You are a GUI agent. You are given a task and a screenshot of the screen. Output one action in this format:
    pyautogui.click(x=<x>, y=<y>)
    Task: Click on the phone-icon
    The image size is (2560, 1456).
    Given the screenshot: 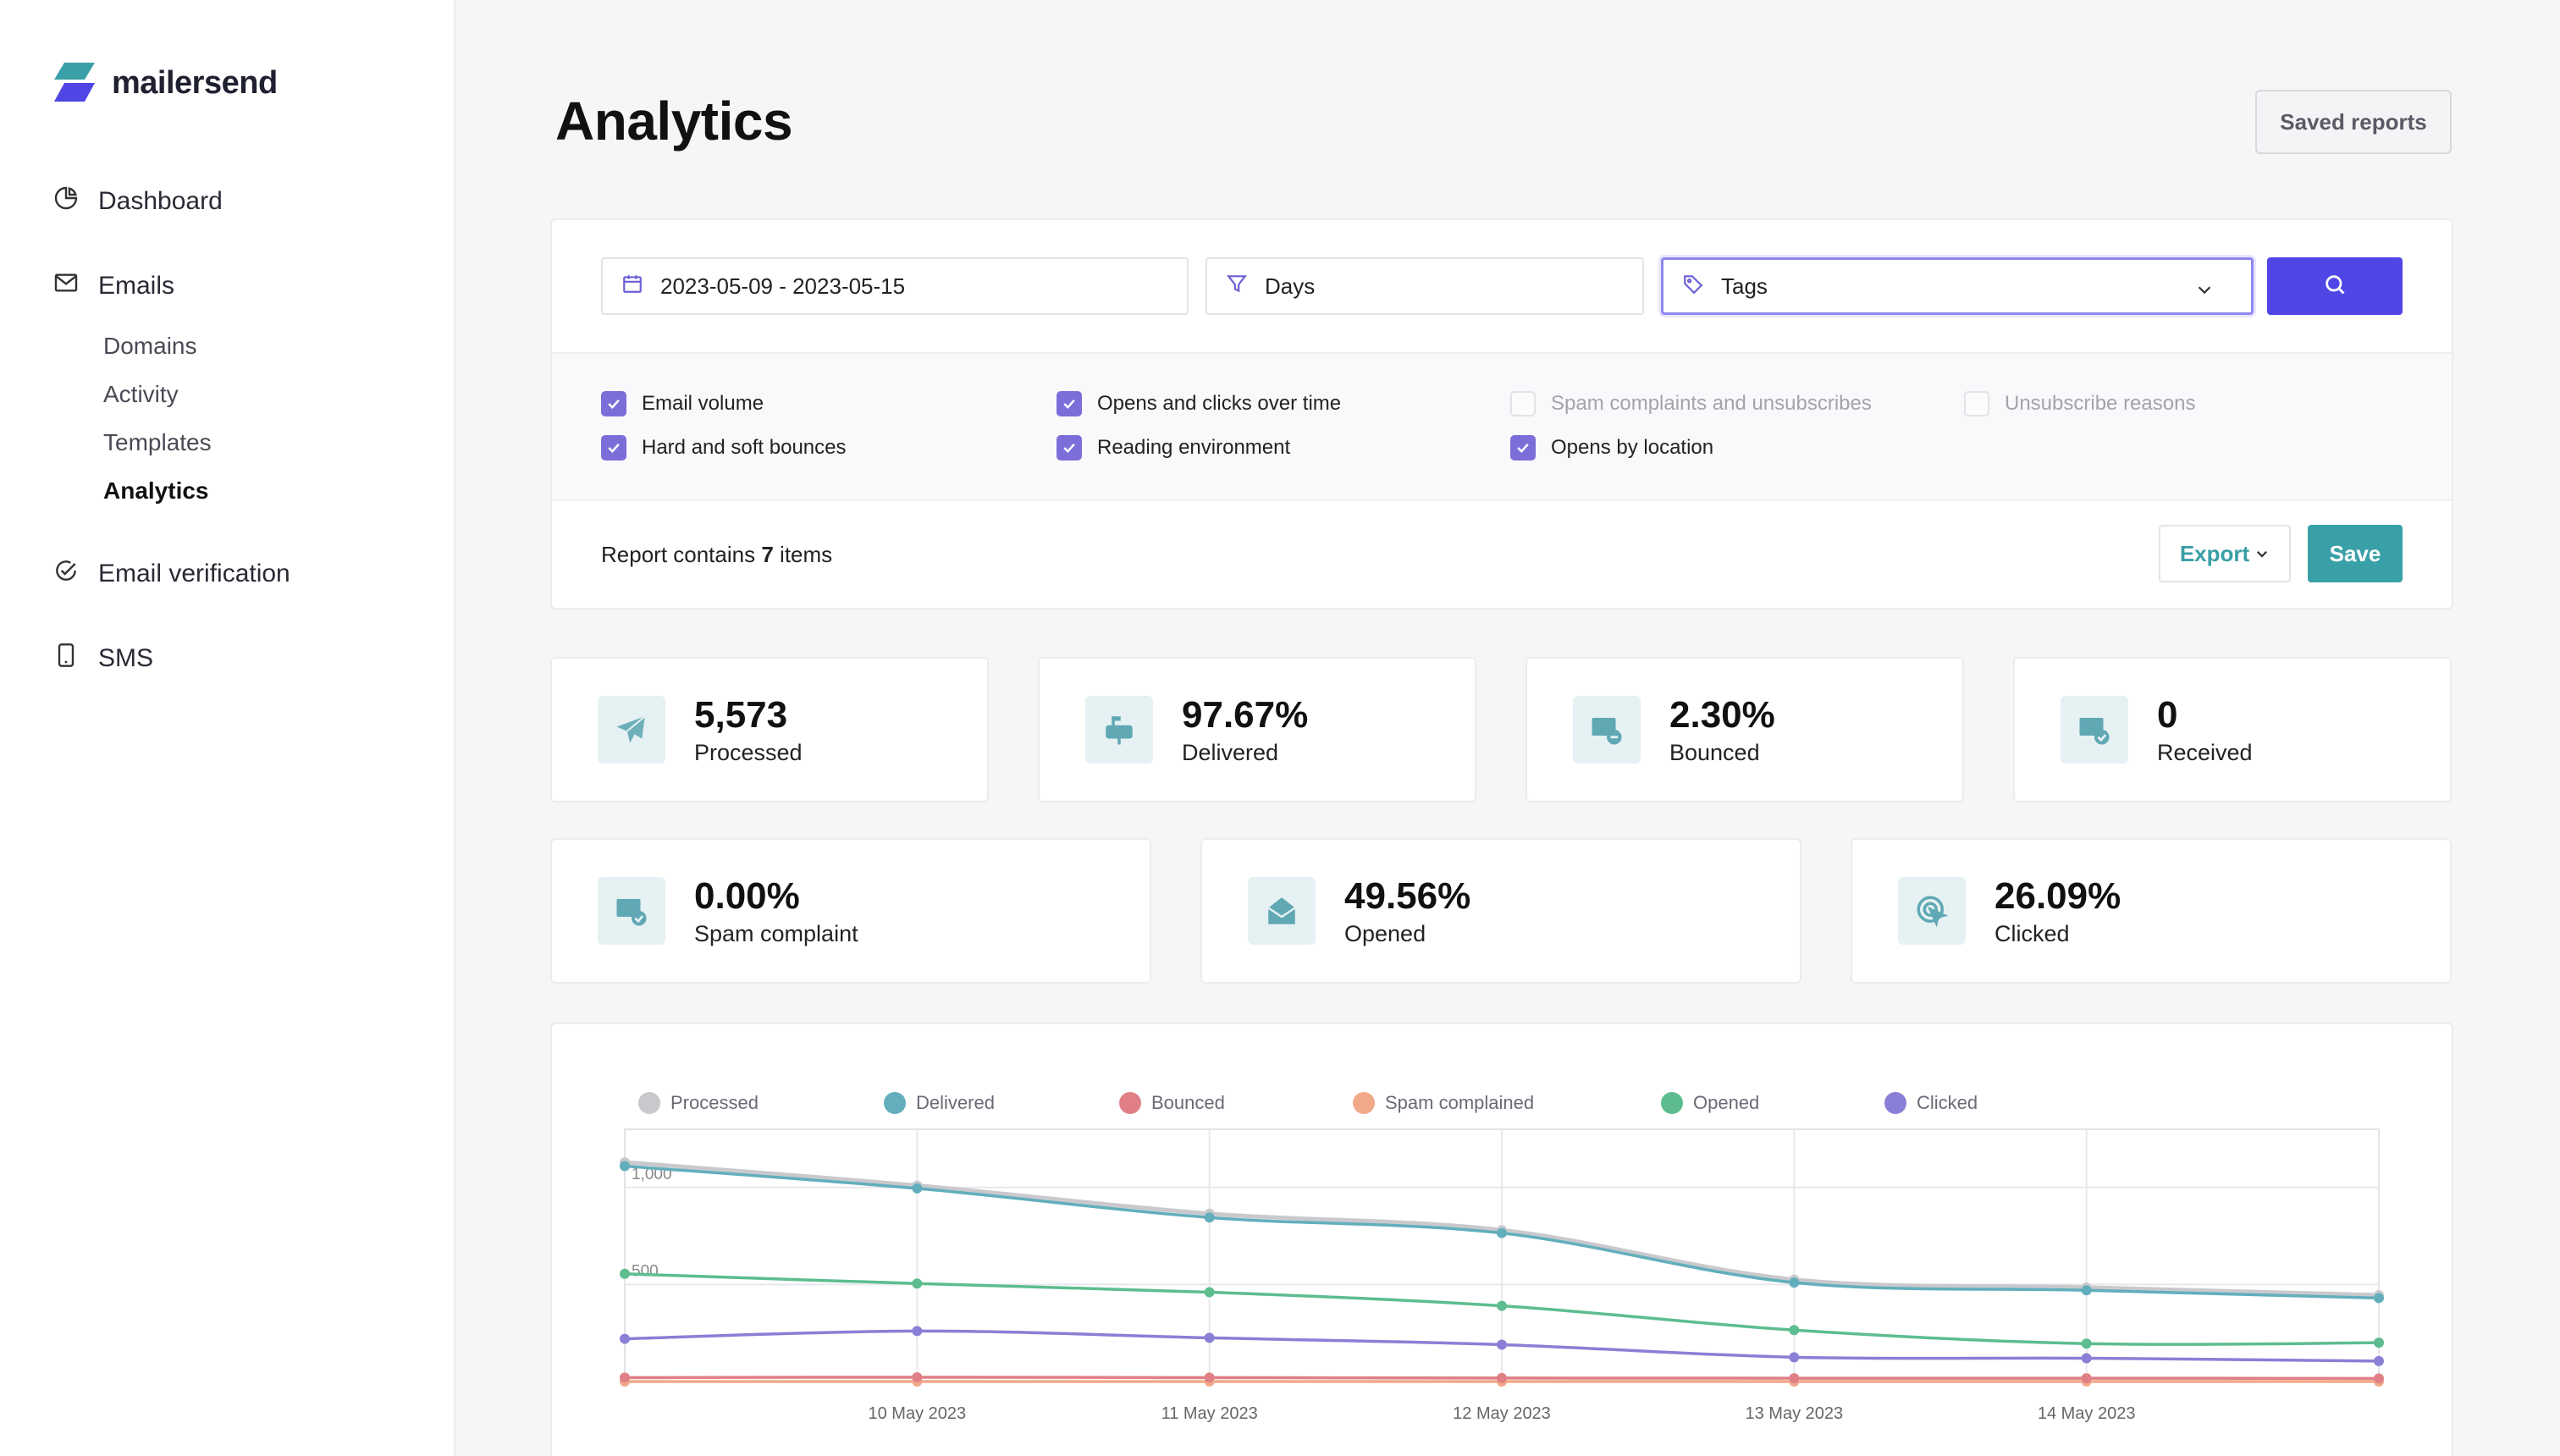 What is the action you would take?
    pyautogui.click(x=75, y=659)
    